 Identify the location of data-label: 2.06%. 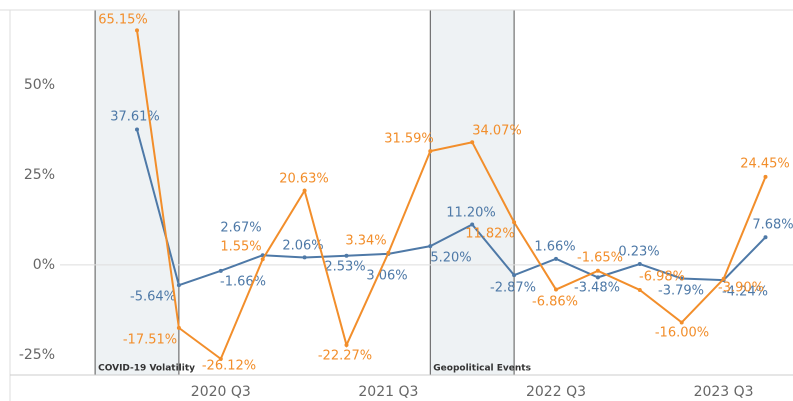
(302, 246).